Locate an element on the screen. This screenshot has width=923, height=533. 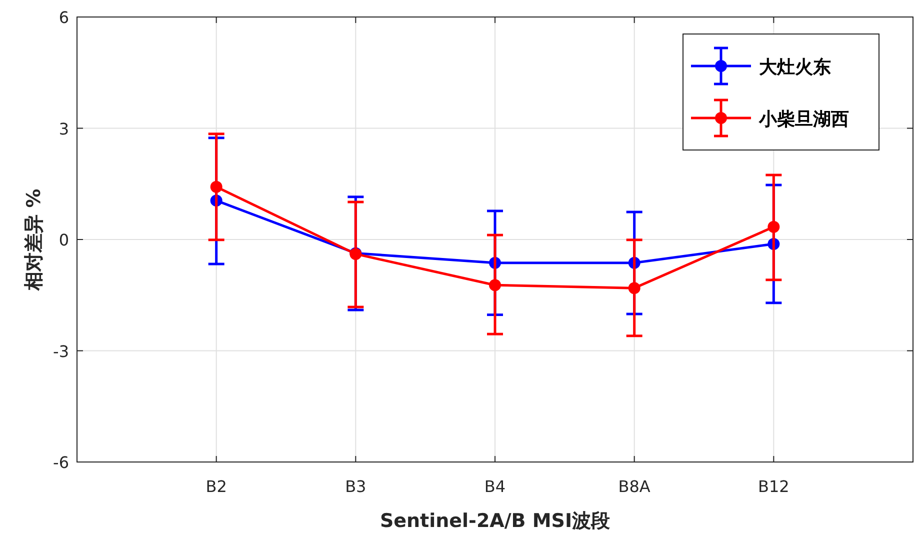
y-tick-label: 0 is located at coordinates (63, 240).